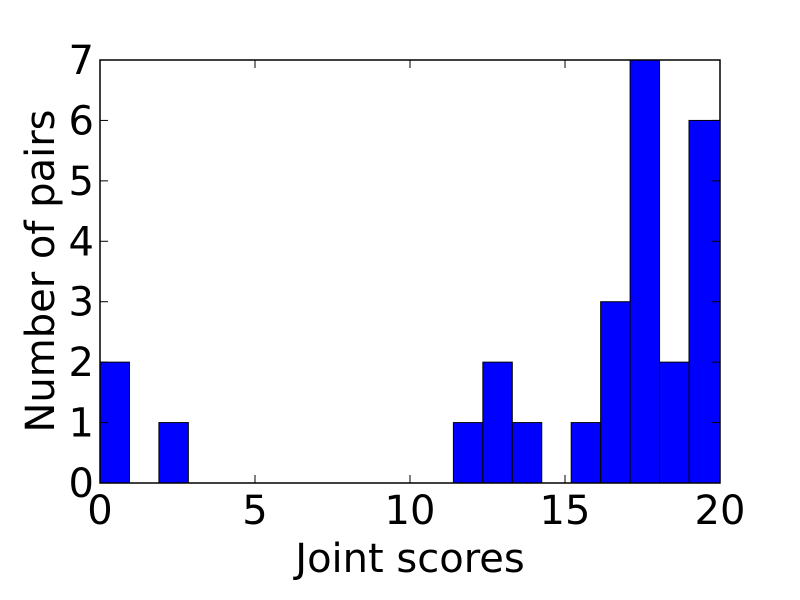 The height and width of the screenshot is (600, 800). Describe the element at coordinates (81, 182) in the screenshot. I see `y-tick-label-5: 5` at that location.